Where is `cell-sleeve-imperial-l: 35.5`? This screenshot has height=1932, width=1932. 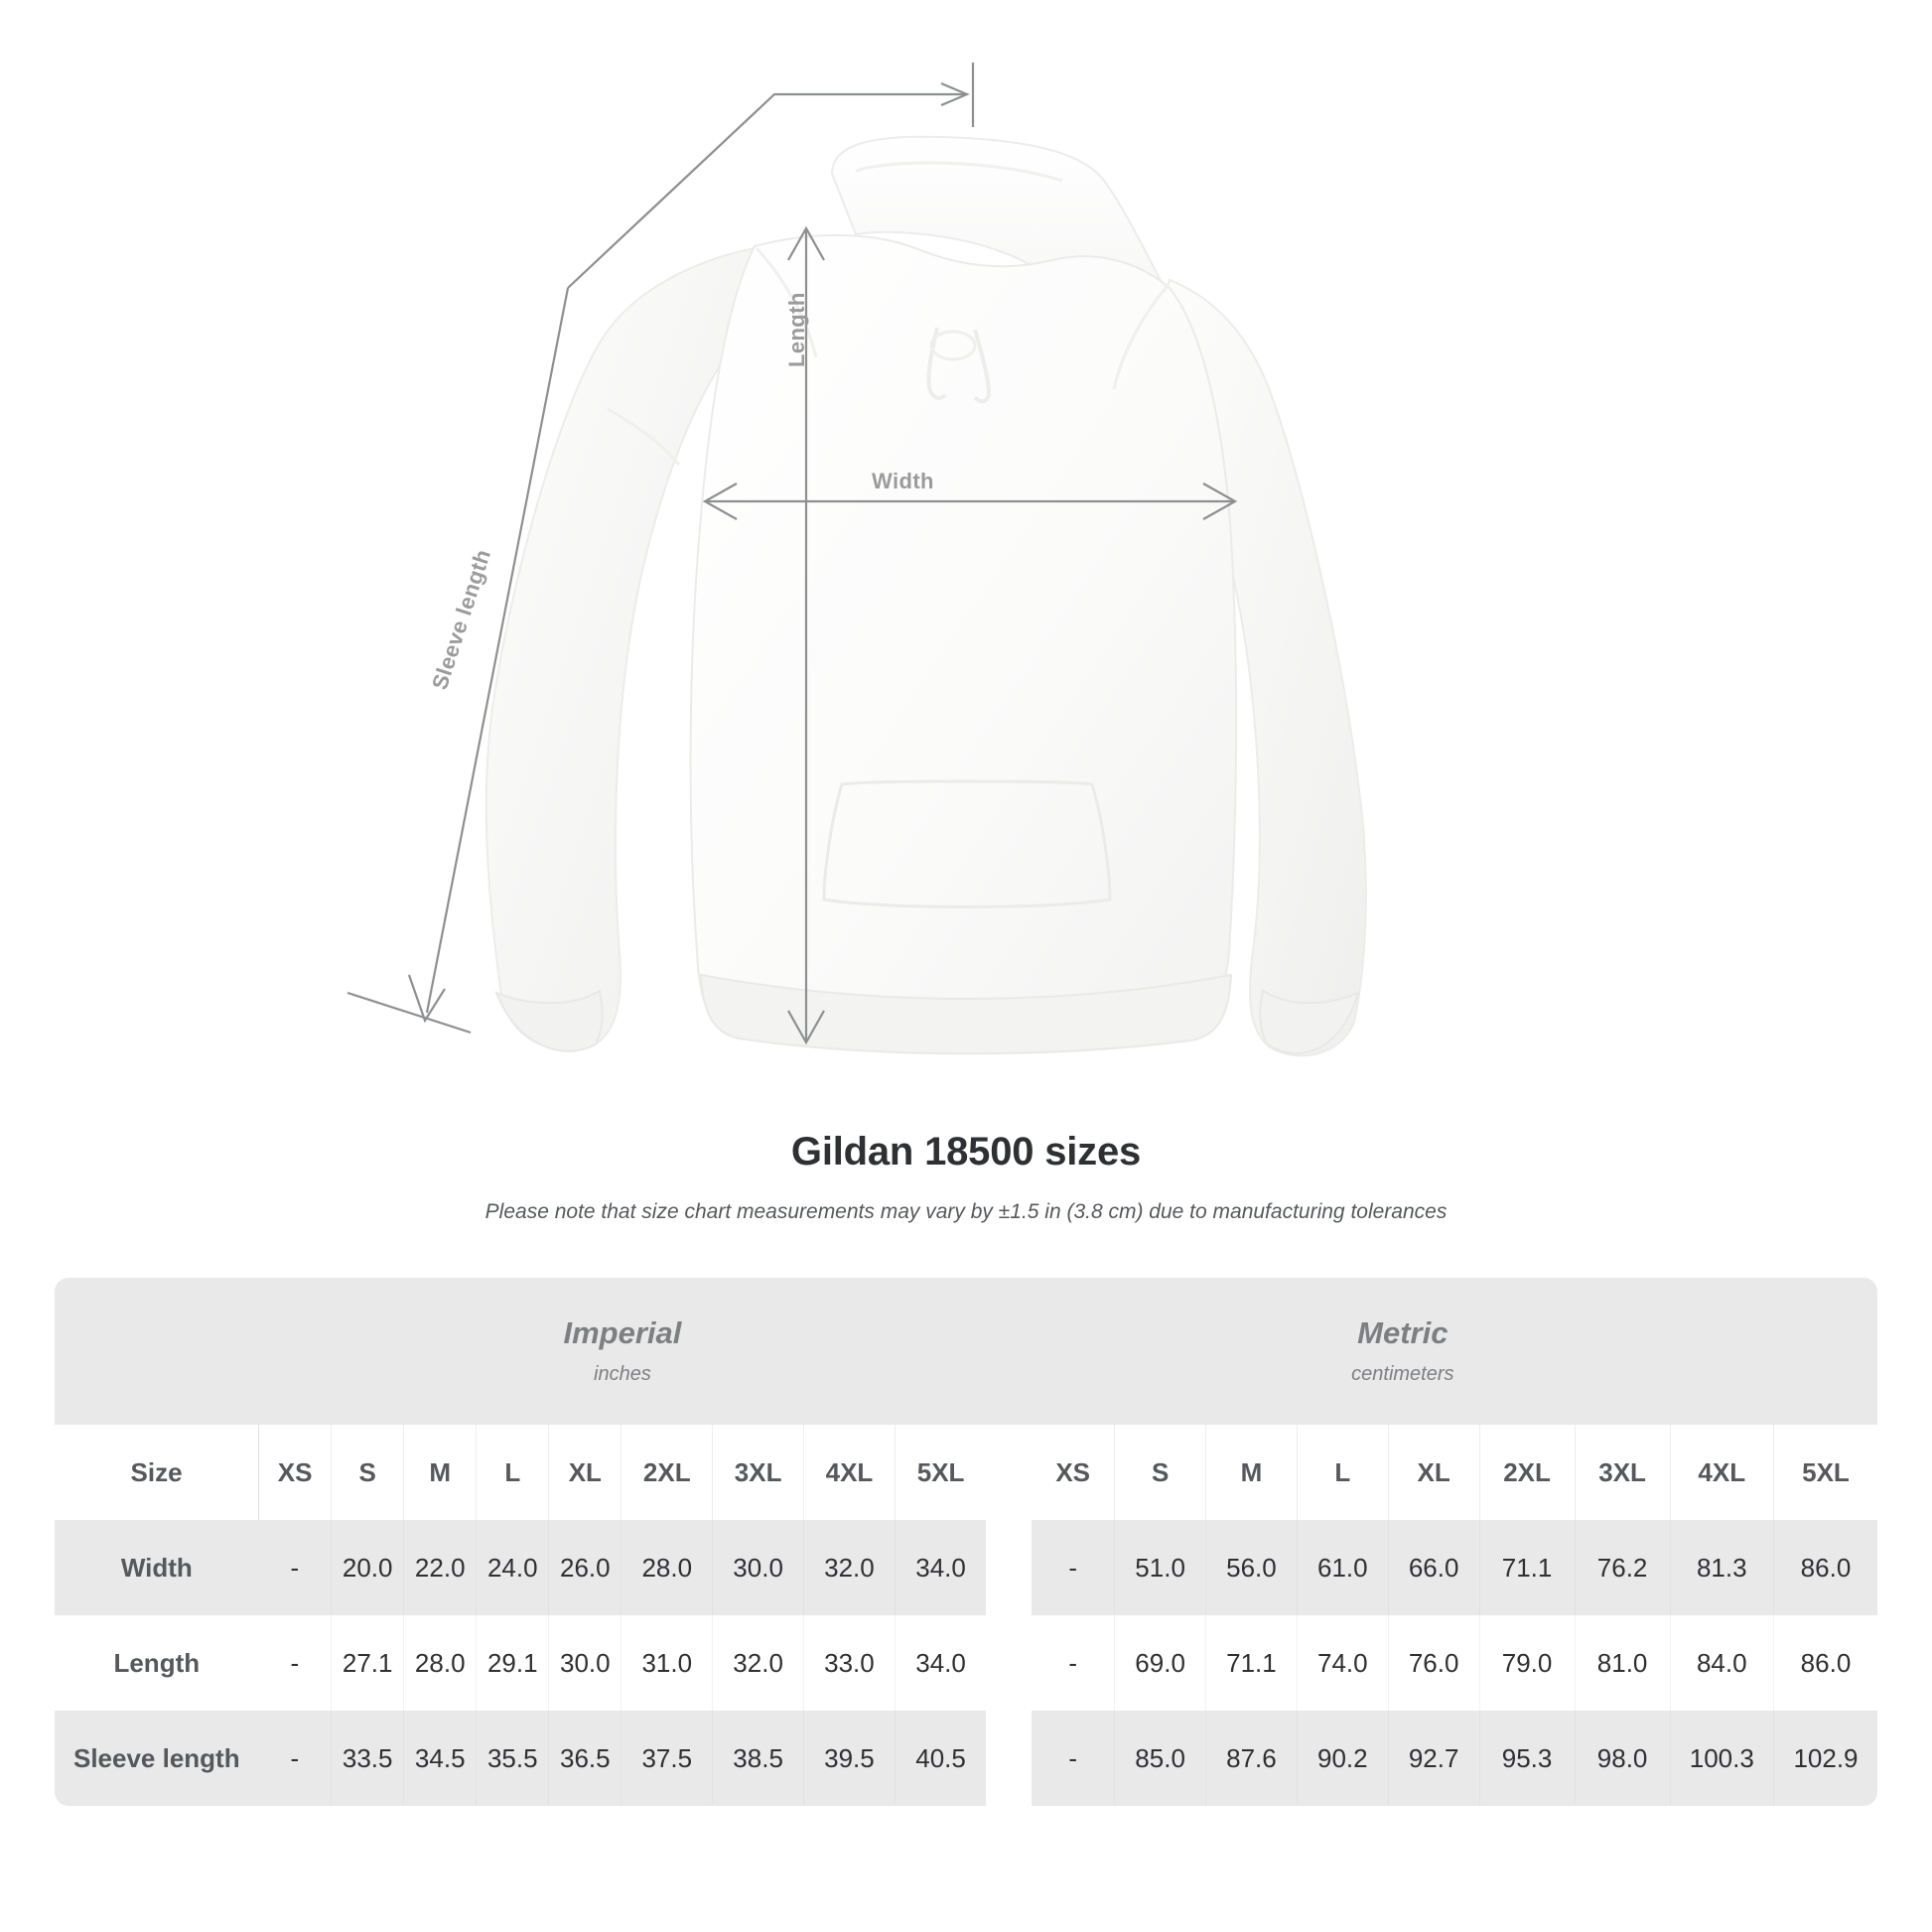 cell-sleeve-imperial-l: 35.5 is located at coordinates (512, 1759).